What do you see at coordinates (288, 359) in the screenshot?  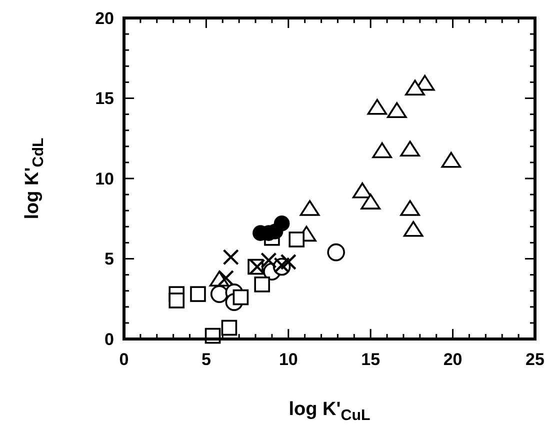 I see `x-tick-label: 10` at bounding box center [288, 359].